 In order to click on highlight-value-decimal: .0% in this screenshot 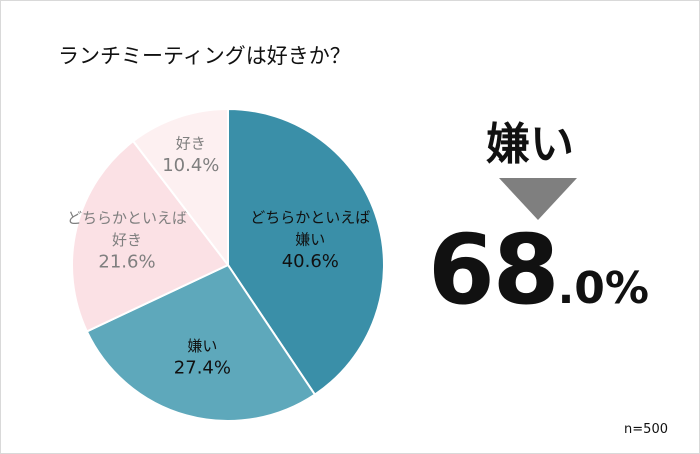, I will do `click(603, 288)`.